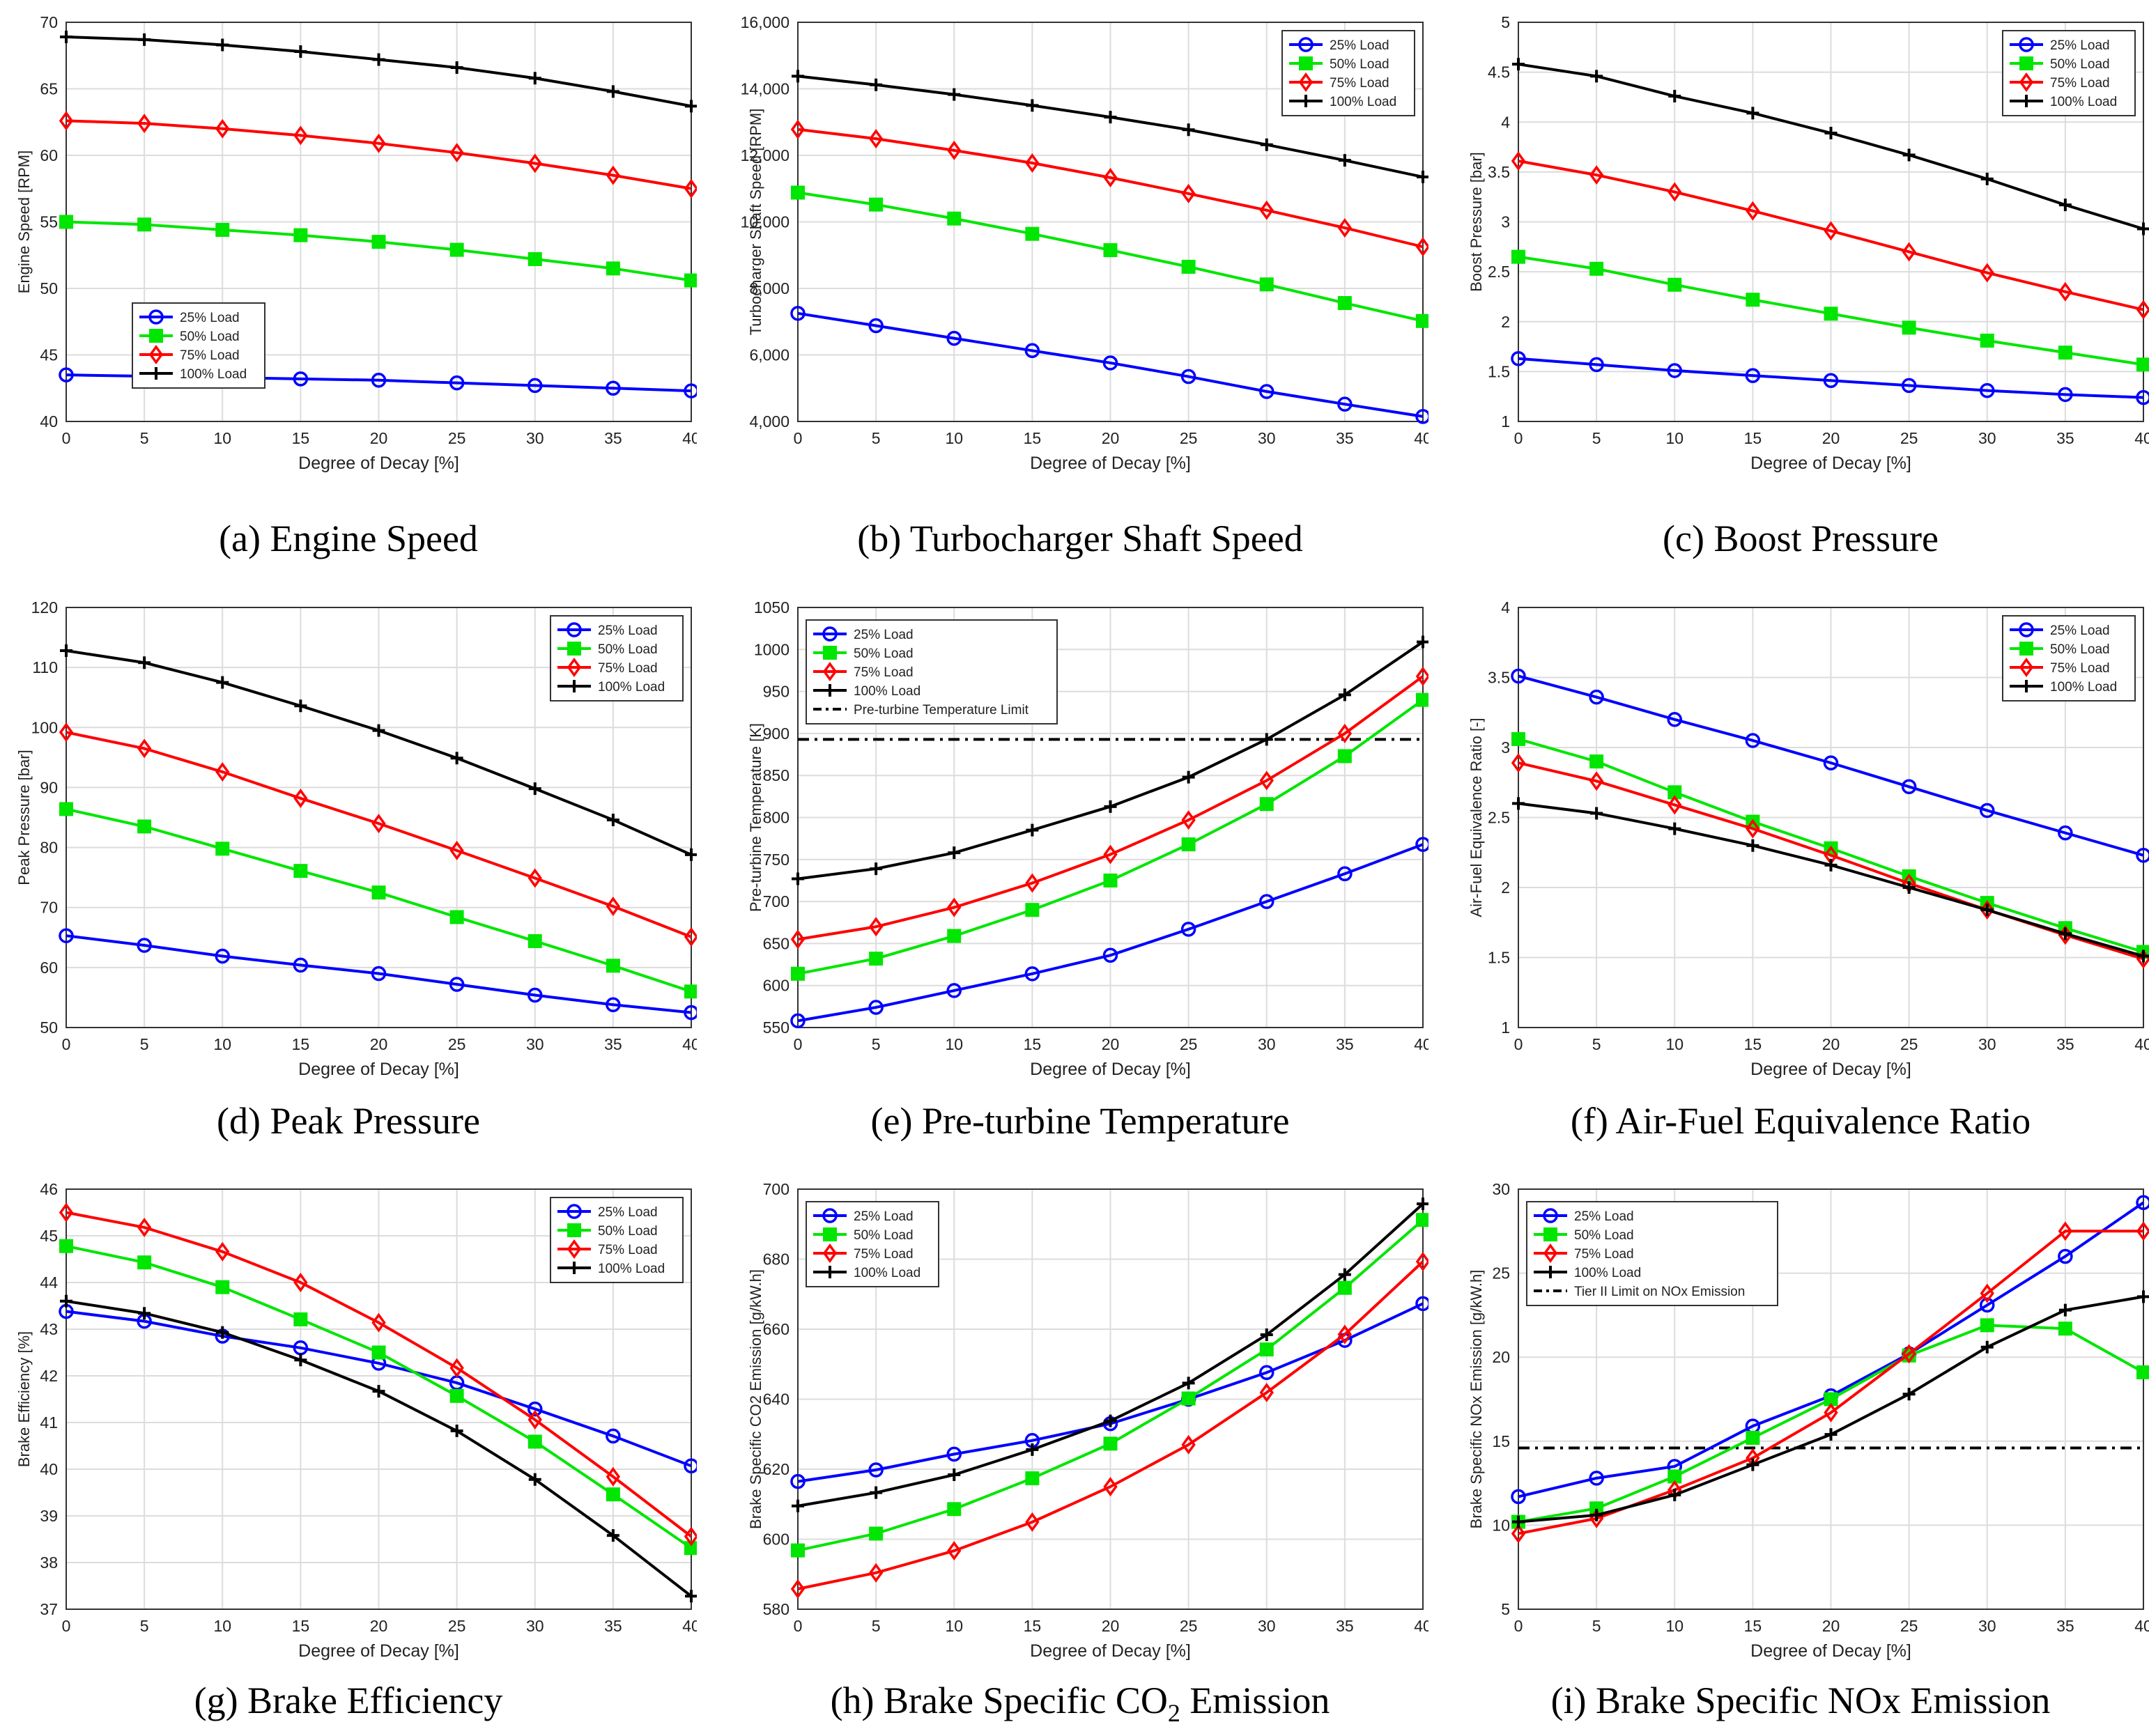 This screenshot has height=1736, width=2149. I want to click on legend-entry-label: 75% Load, so click(628, 1250).